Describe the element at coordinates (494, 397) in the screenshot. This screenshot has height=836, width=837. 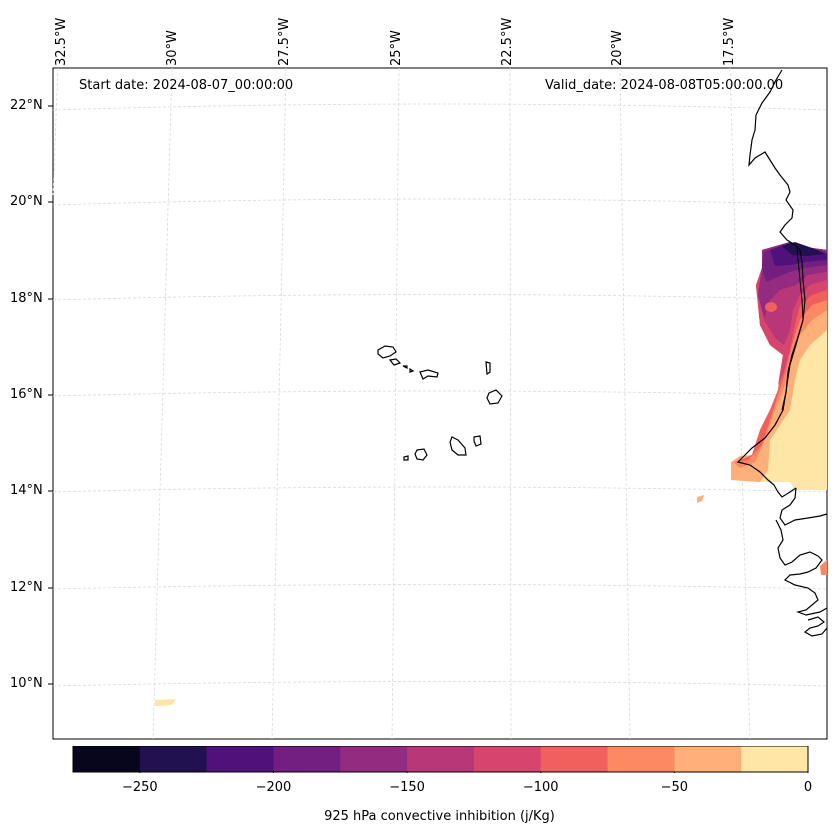
I see `island-boa-vista` at that location.